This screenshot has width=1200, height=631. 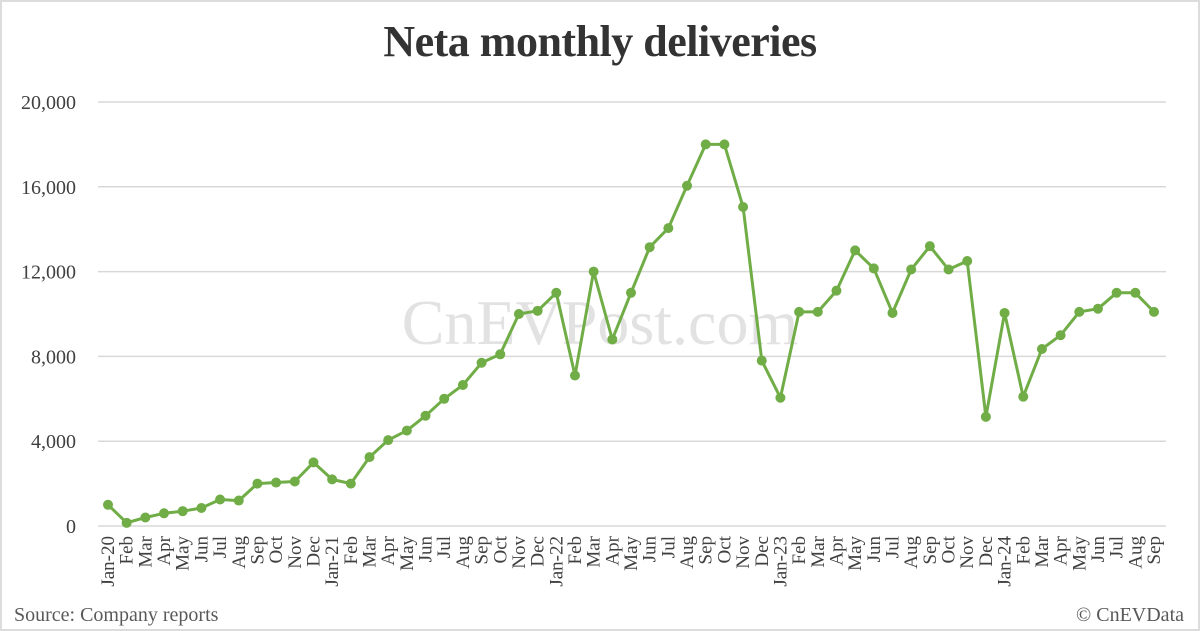 What do you see at coordinates (48, 273) in the screenshot?
I see `y-tick-label: 12,000` at bounding box center [48, 273].